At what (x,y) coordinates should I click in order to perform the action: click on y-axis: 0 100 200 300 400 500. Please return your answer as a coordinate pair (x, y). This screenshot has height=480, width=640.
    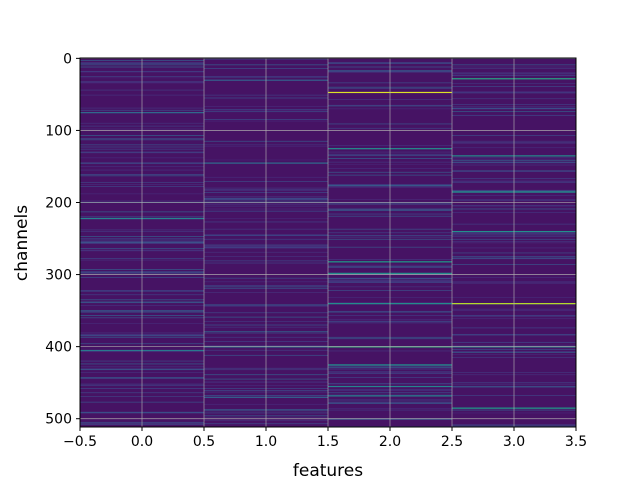
    Looking at the image, I should click on (62, 239).